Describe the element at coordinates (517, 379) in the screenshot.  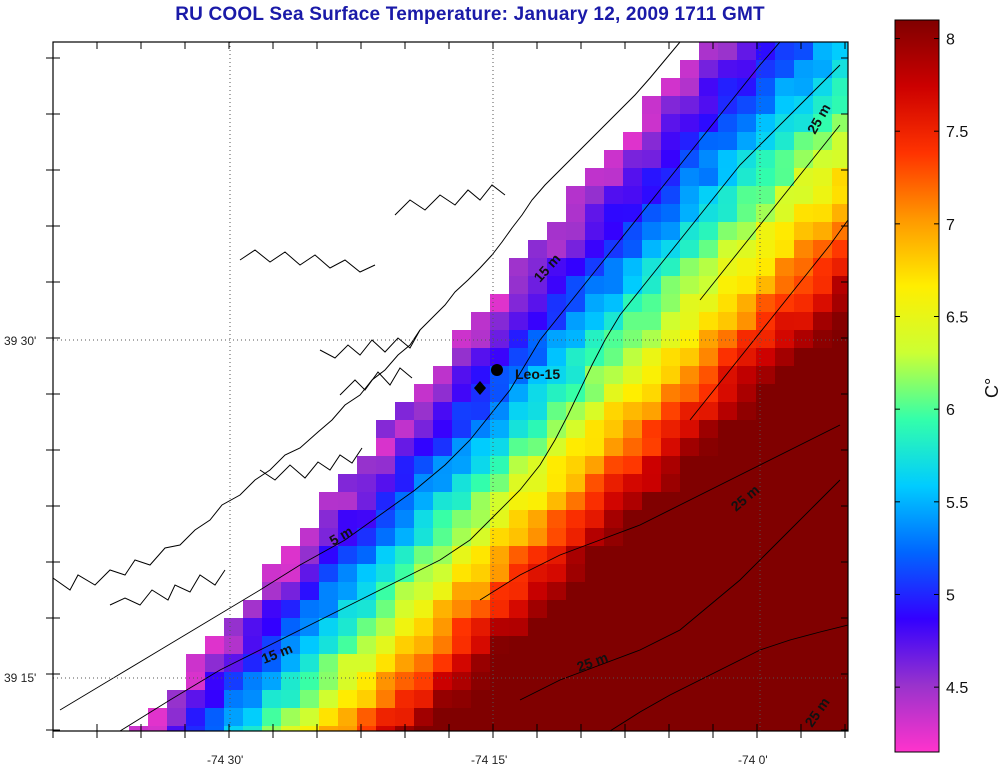
I see `station-leo15: Leo-15` at that location.